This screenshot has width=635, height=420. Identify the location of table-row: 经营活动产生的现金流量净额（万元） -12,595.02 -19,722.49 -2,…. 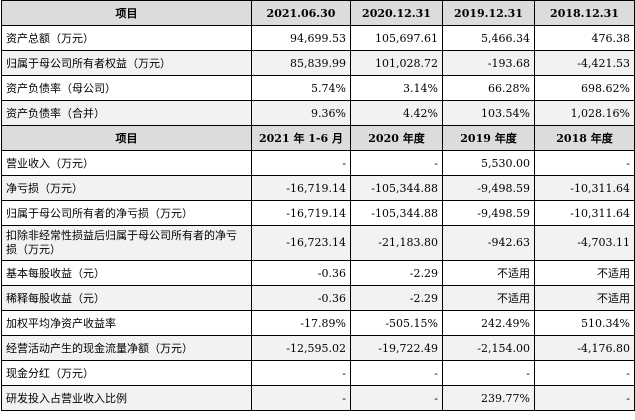
(318, 348).